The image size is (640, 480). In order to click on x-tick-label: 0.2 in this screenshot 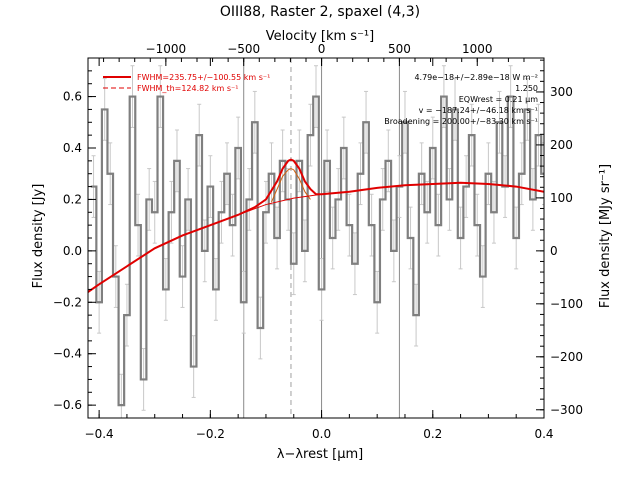, I will do `click(432, 434)`.